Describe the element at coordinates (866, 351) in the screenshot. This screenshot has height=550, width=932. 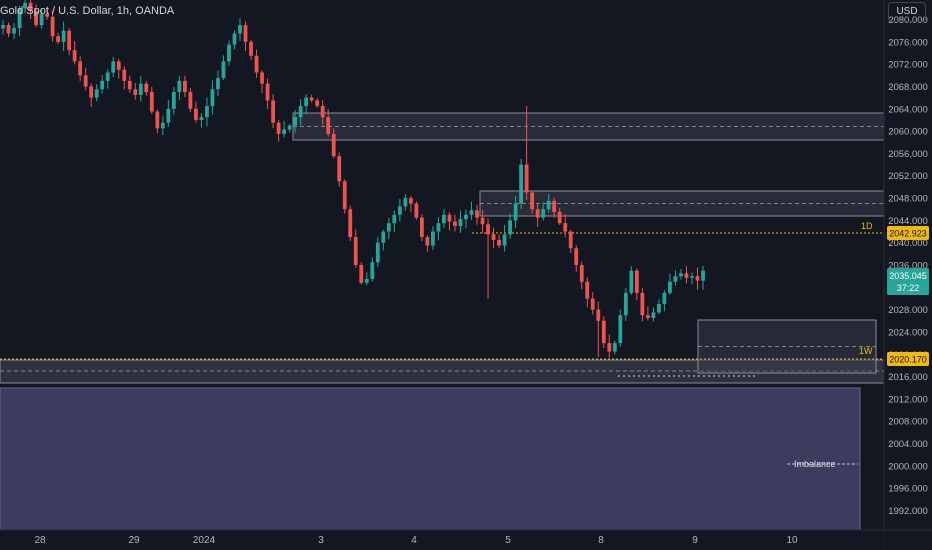
I see `weekly-level-label: 1W` at that location.